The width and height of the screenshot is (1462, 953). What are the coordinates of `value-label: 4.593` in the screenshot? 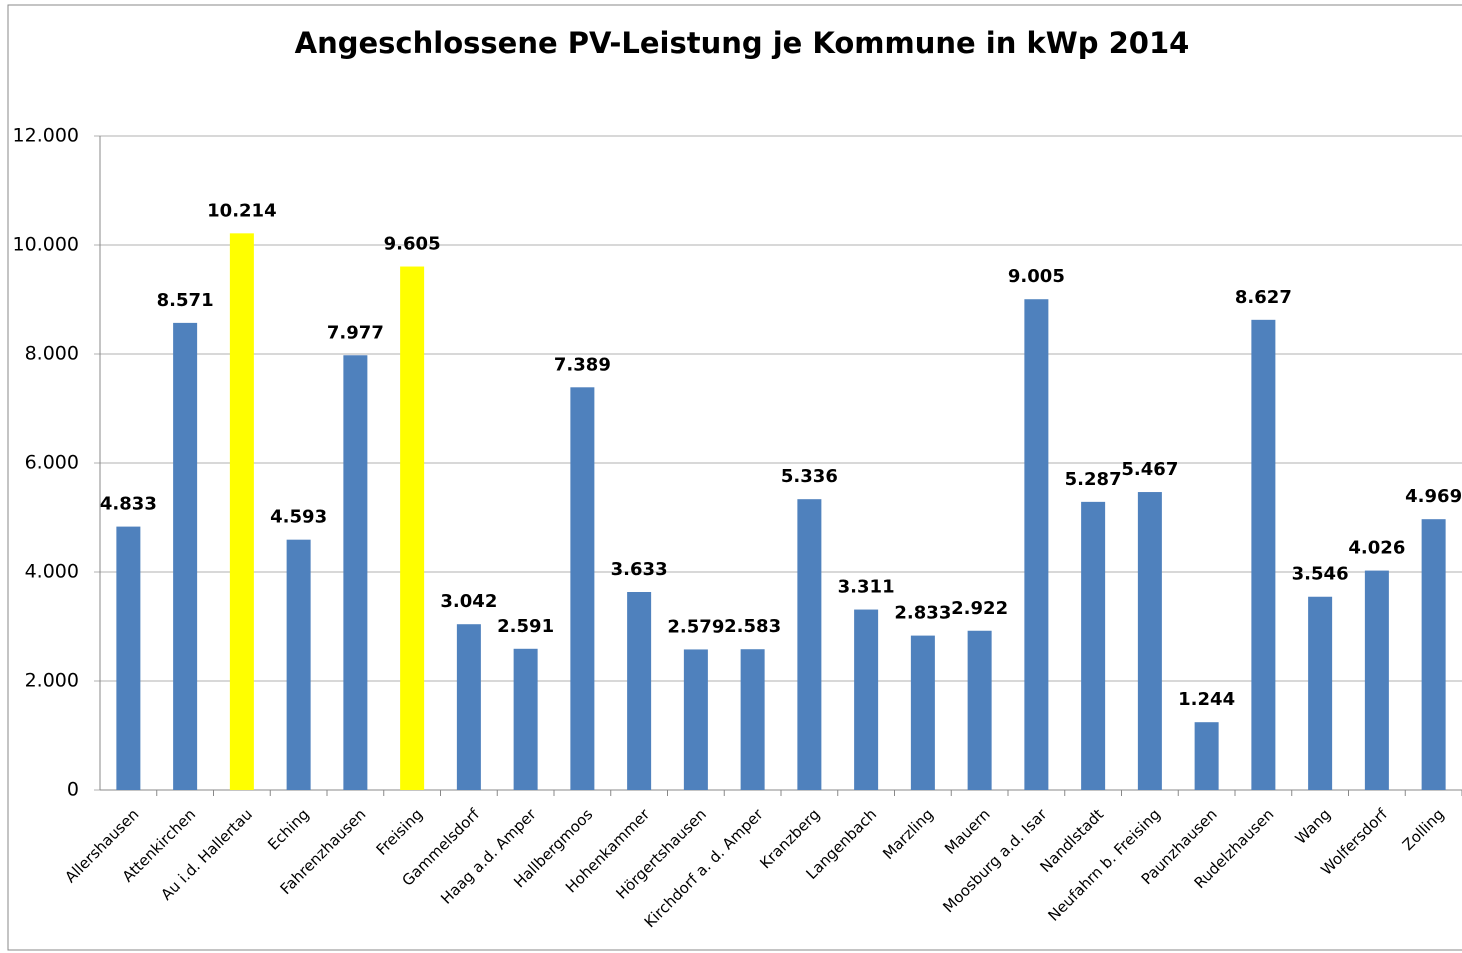 It's located at (298, 517).